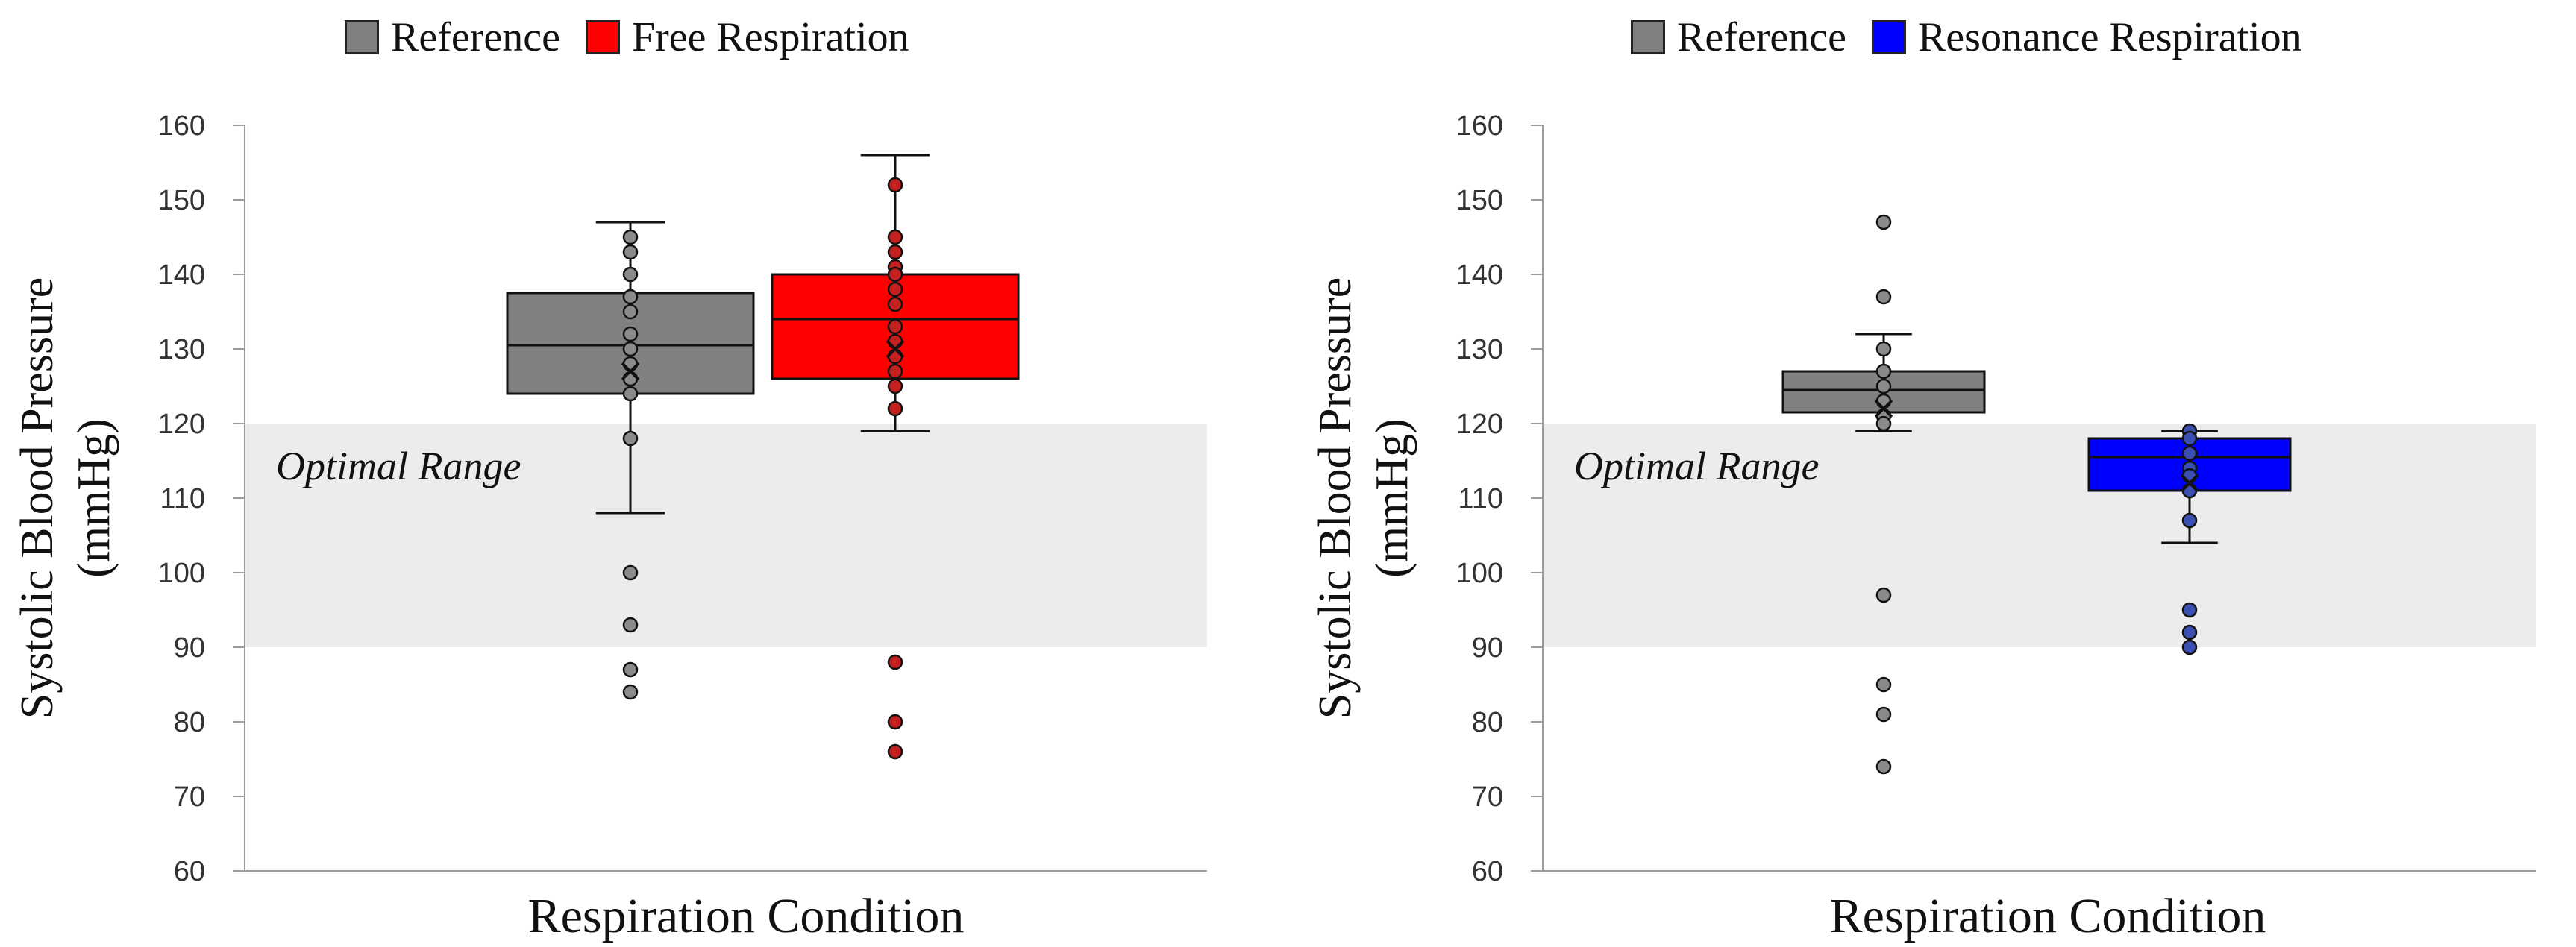  I want to click on legend-left: Reference Free Respiration, so click(640, 37).